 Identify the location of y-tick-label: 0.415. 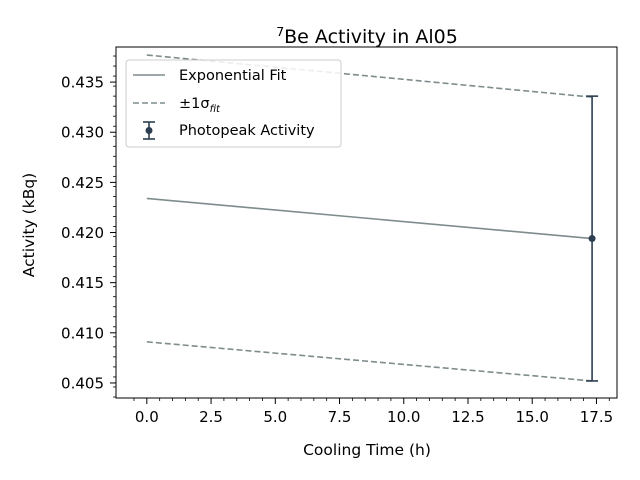
(82, 283).